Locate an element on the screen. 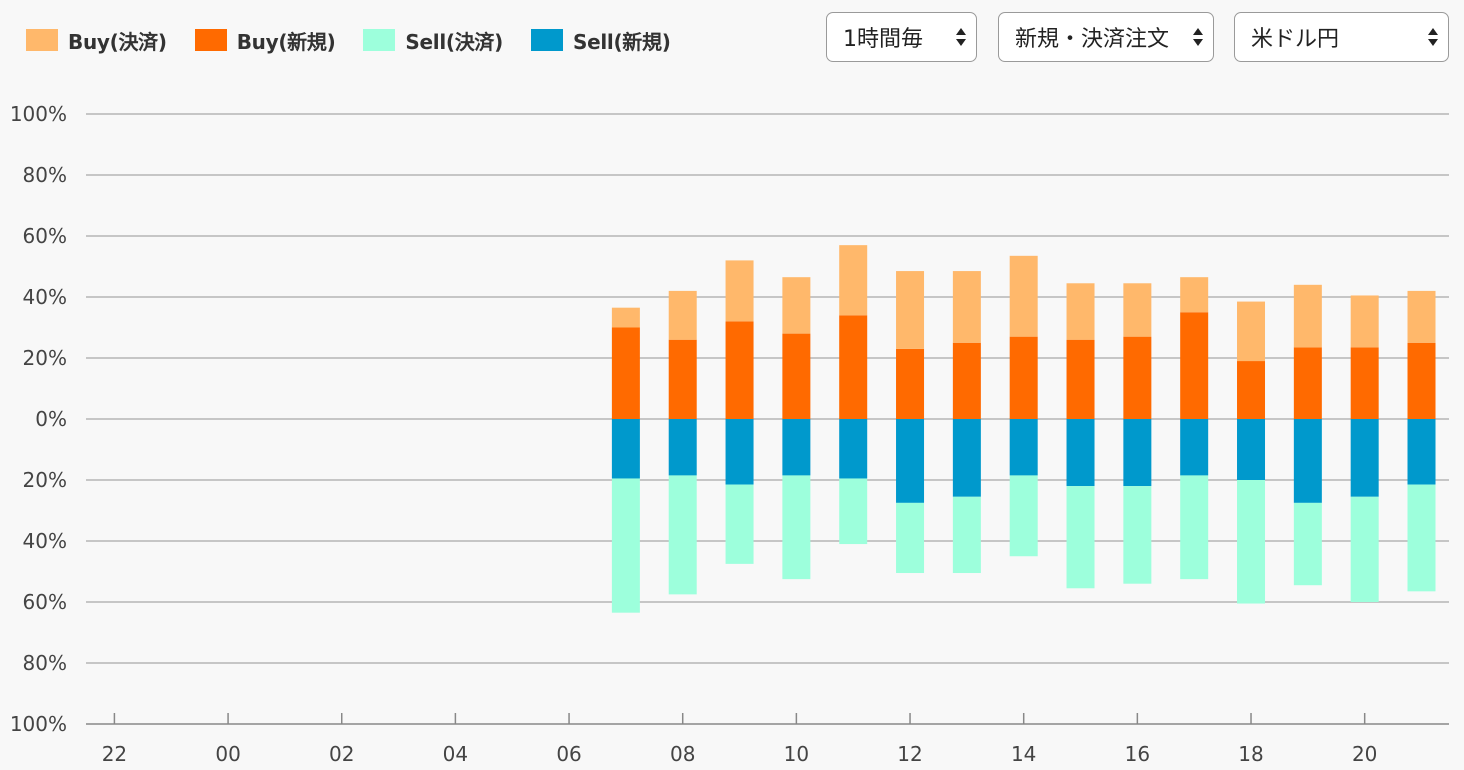 This screenshot has width=1464, height=770. y-tick-label: 80% is located at coordinates (45, 175).